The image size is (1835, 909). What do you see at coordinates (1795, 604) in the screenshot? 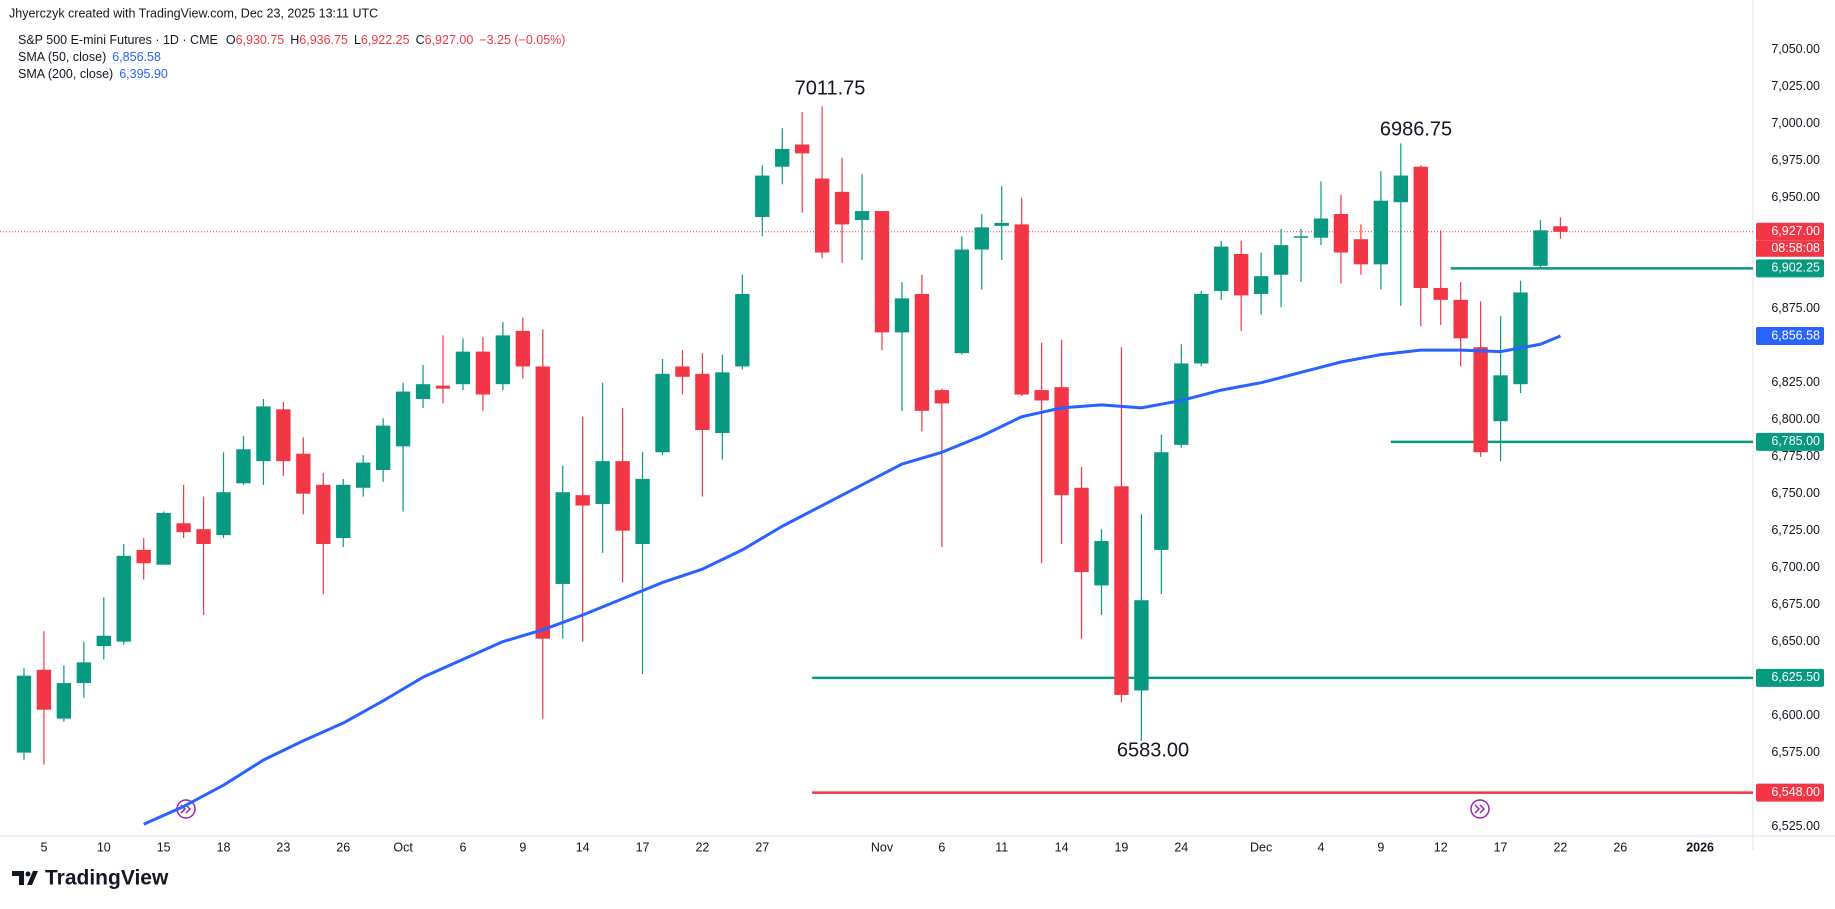
I see `y-tick-label: 6,675.00` at bounding box center [1795, 604].